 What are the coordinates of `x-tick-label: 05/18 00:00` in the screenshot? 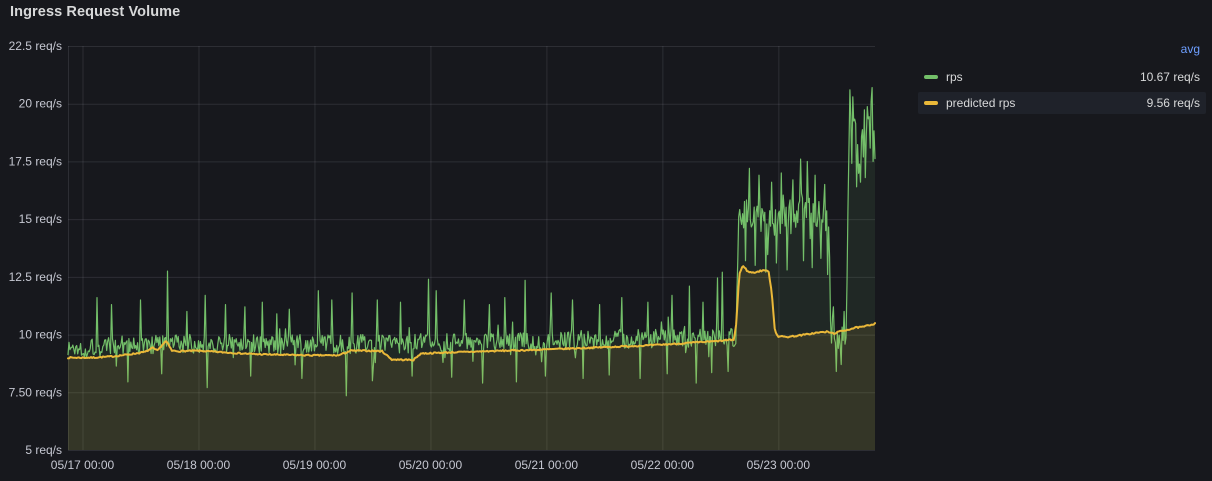 It's located at (199, 465).